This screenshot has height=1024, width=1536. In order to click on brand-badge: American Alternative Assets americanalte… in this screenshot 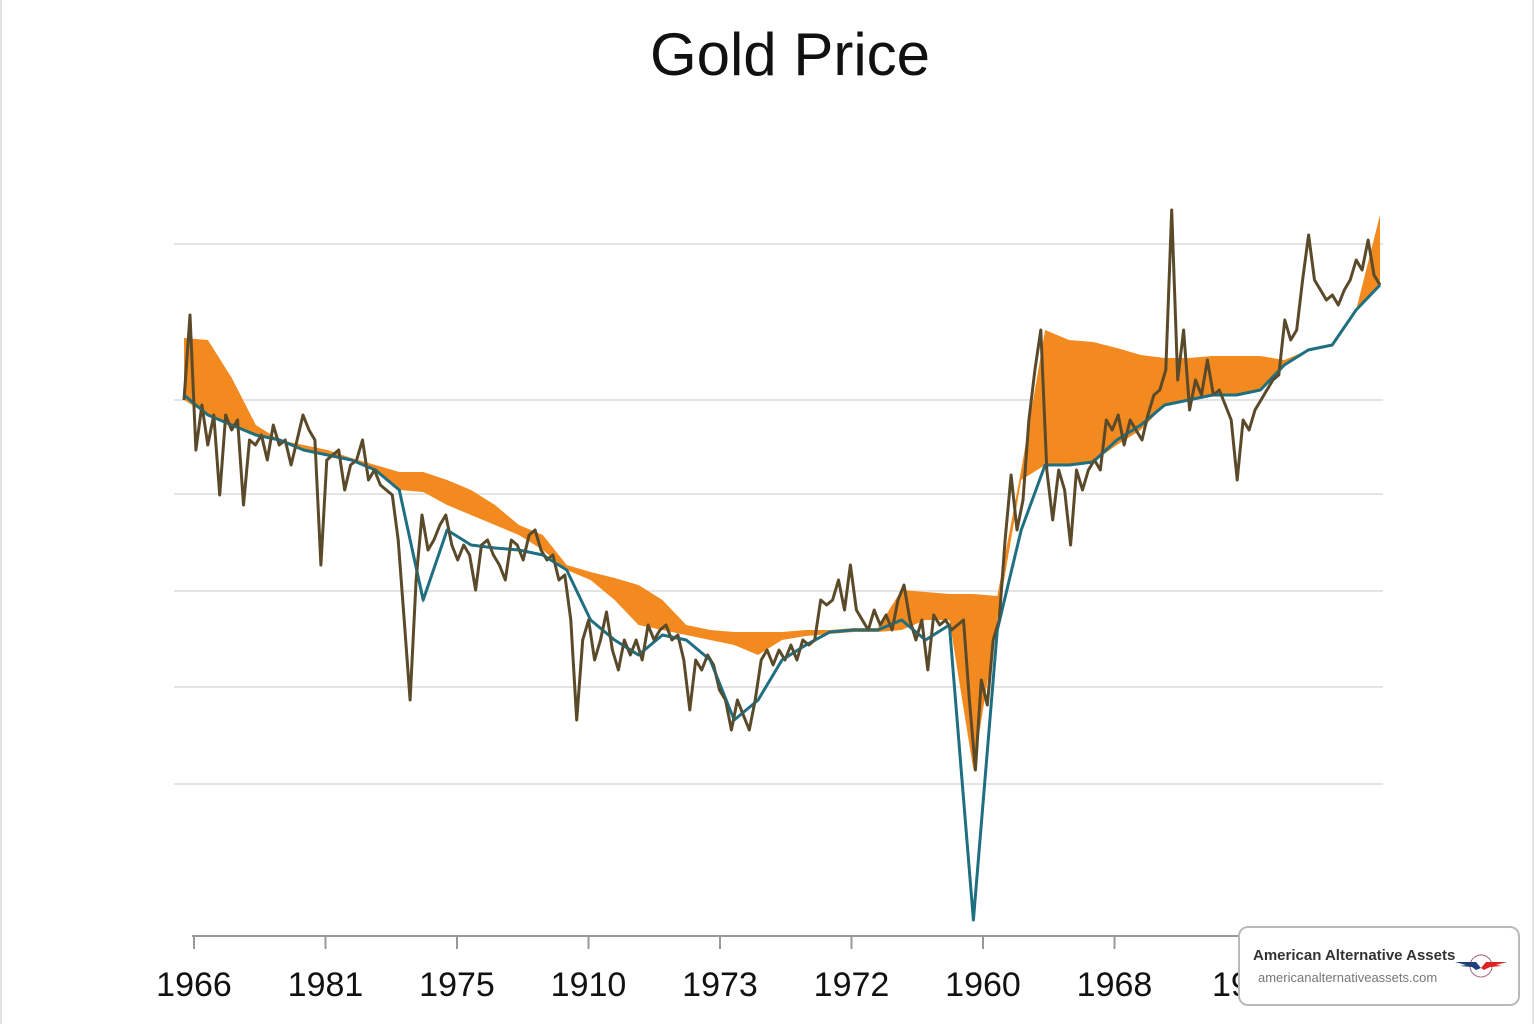, I will do `click(1379, 966)`.